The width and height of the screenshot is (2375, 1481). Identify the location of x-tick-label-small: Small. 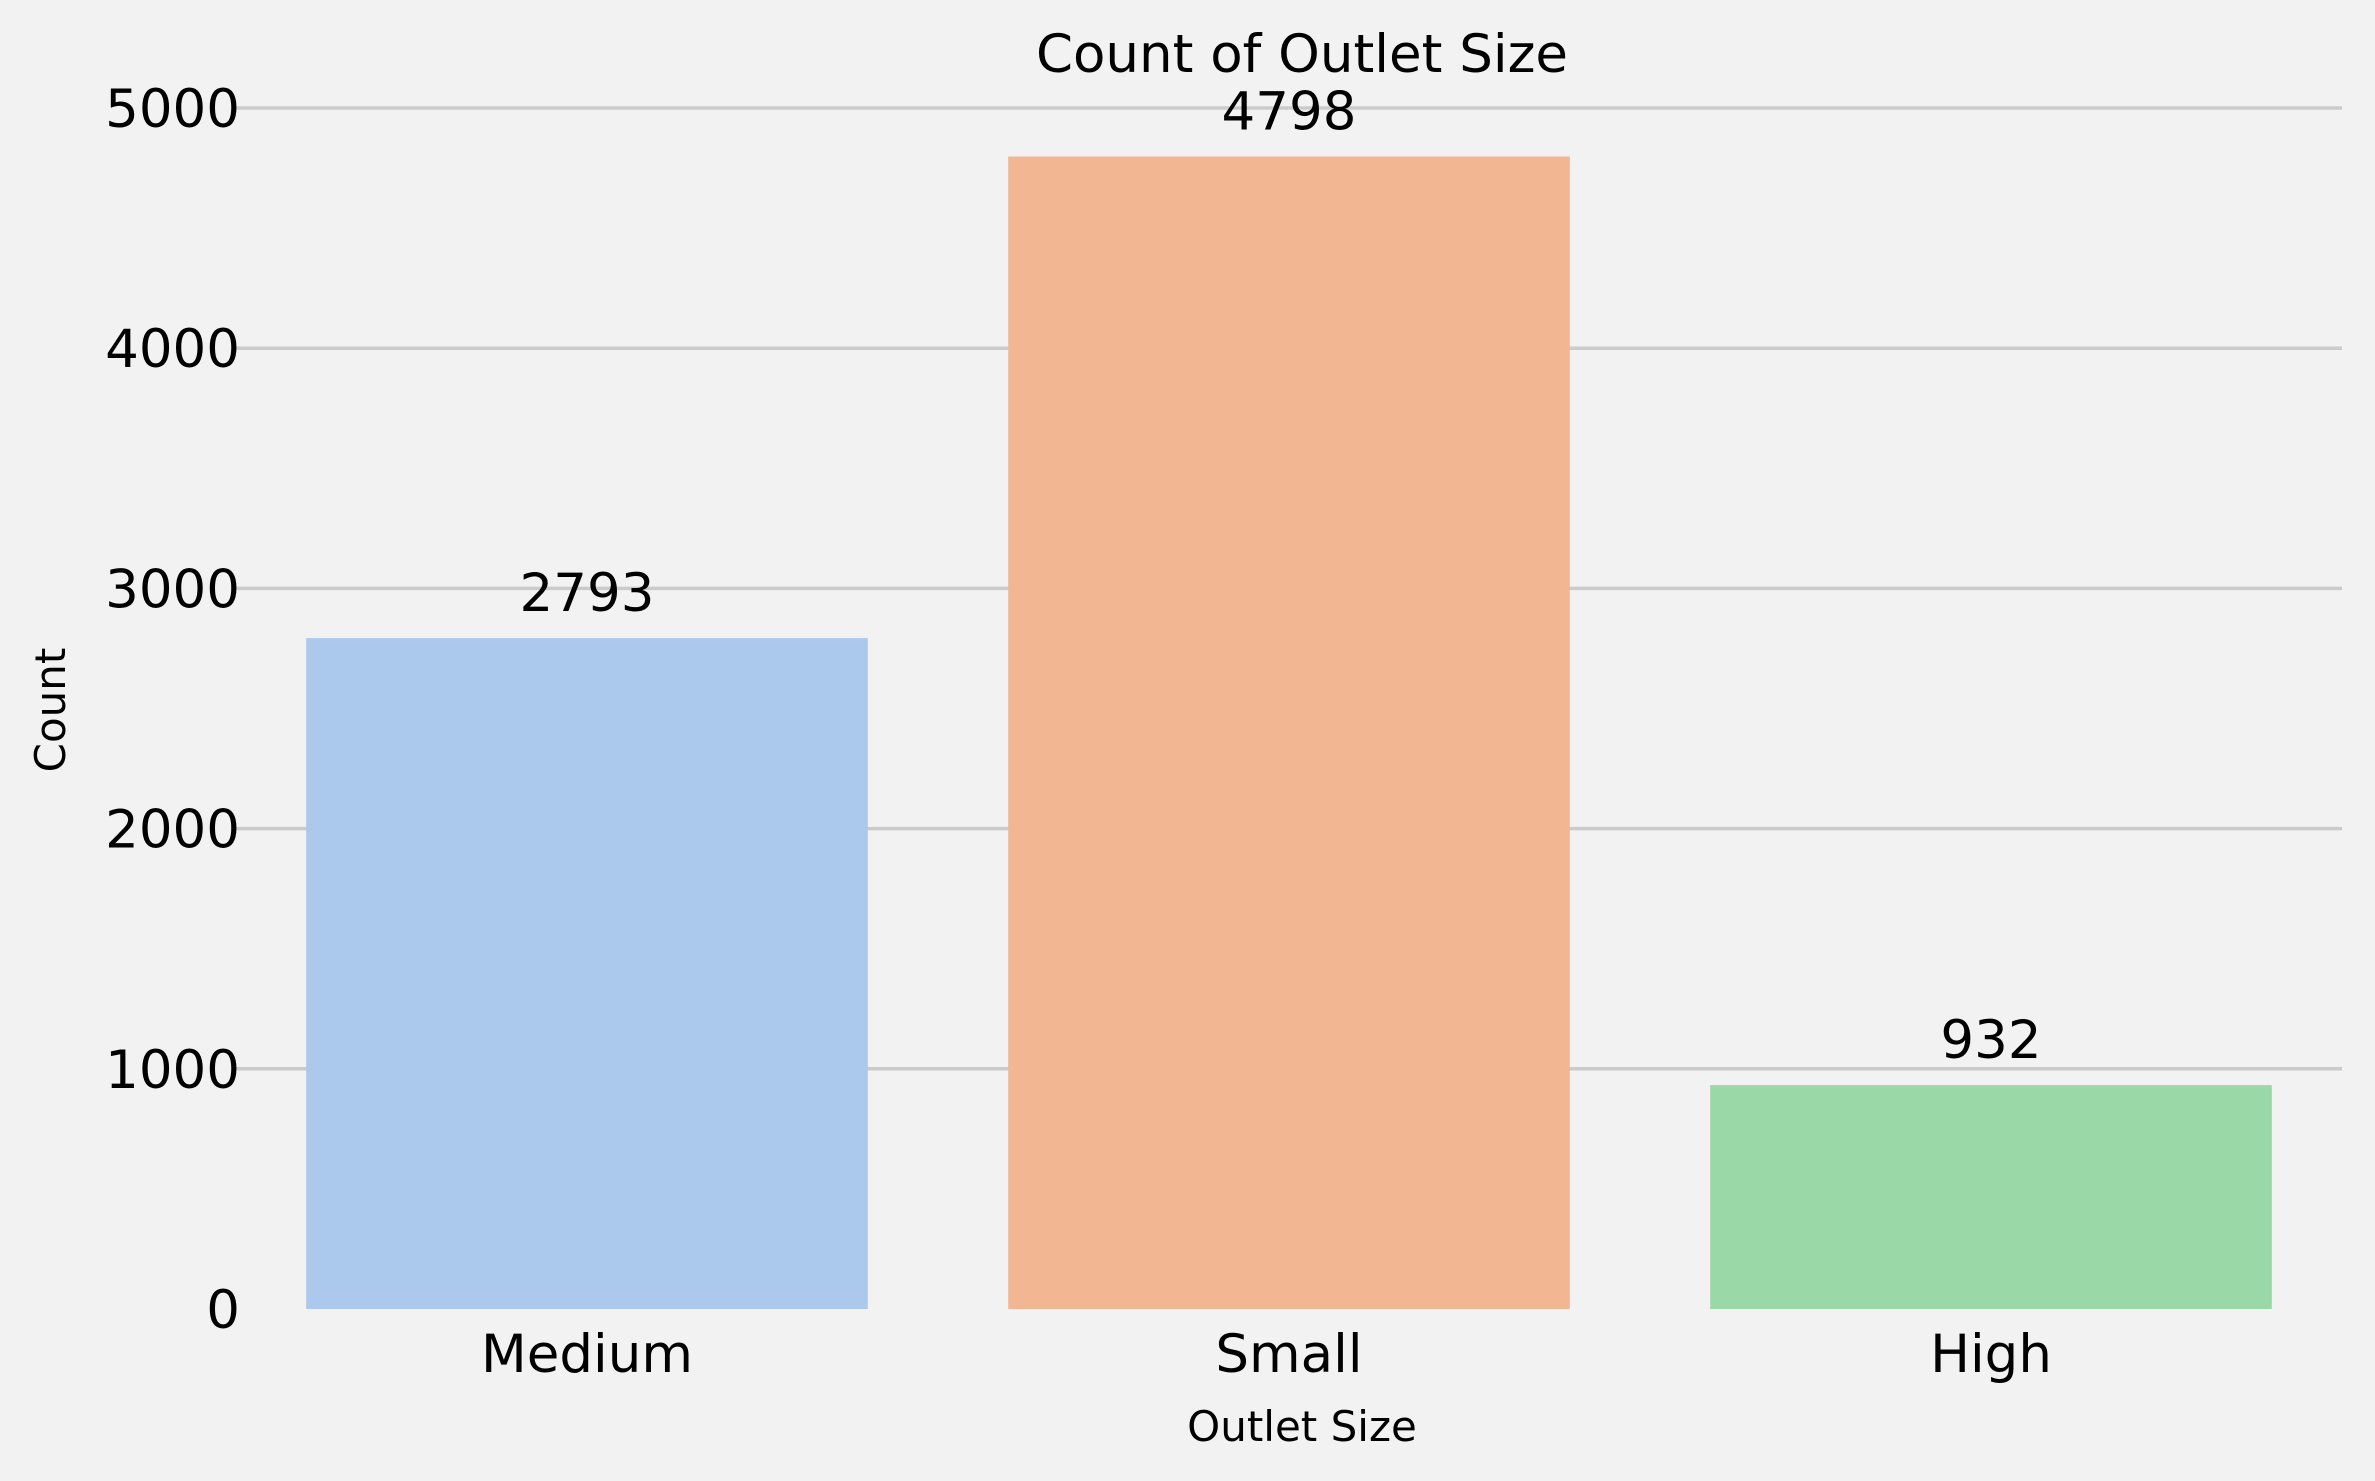
(1288, 1354).